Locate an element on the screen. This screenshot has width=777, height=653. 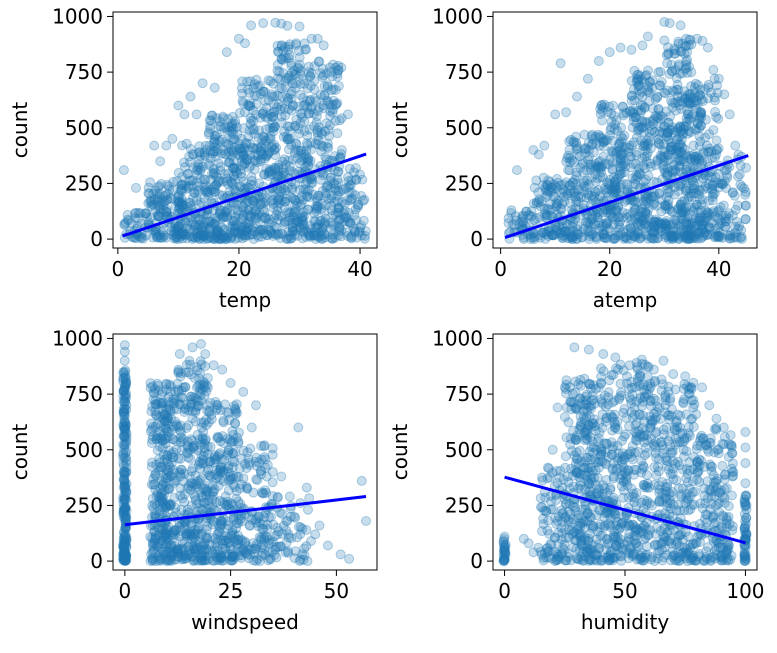
y-tick-label: 500 is located at coordinates (84, 450).